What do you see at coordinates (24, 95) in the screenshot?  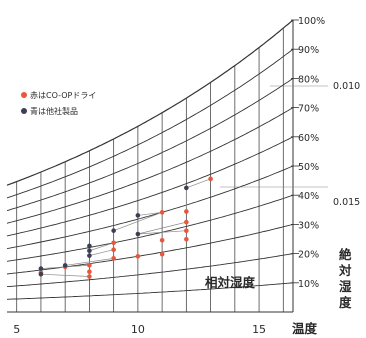 I see `legend-marker-red` at bounding box center [24, 95].